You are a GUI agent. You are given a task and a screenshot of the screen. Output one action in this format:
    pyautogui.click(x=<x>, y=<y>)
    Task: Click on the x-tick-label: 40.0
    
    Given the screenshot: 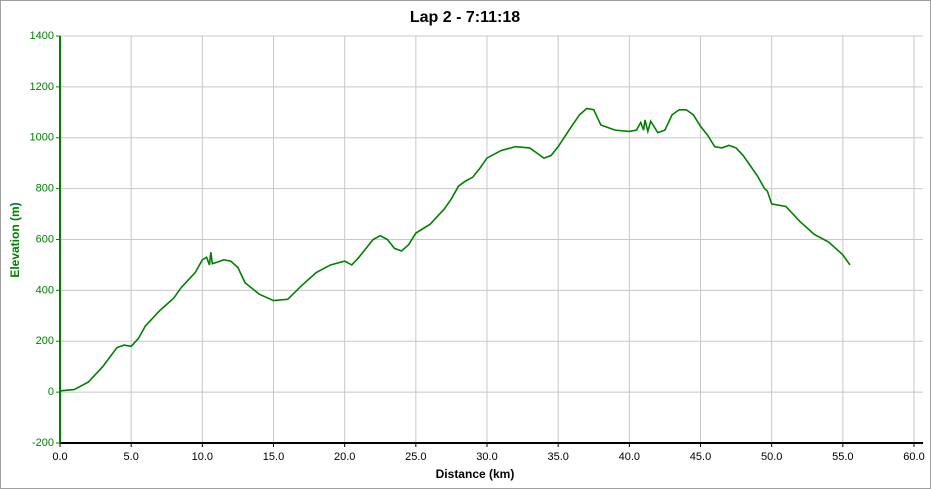 What is the action you would take?
    pyautogui.click(x=629, y=457)
    